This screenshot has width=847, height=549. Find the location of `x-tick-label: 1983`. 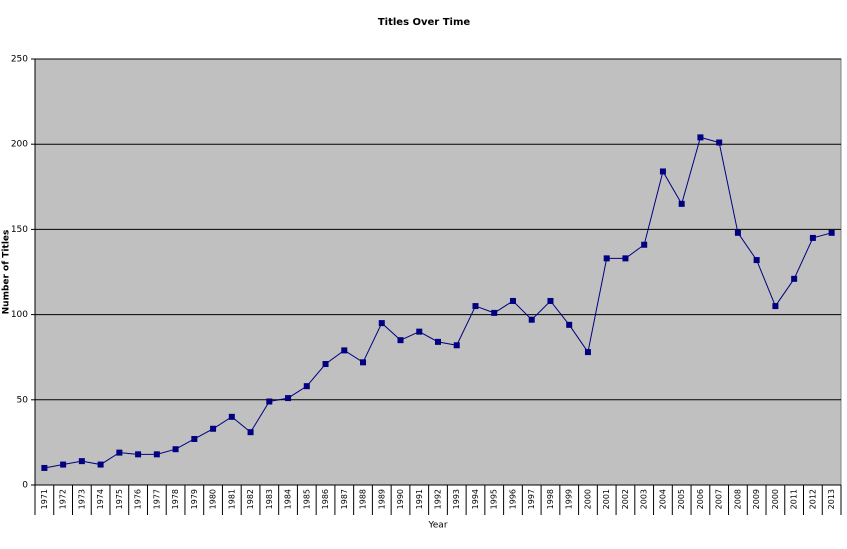

x-tick-label: 1983 is located at coordinates (269, 499).